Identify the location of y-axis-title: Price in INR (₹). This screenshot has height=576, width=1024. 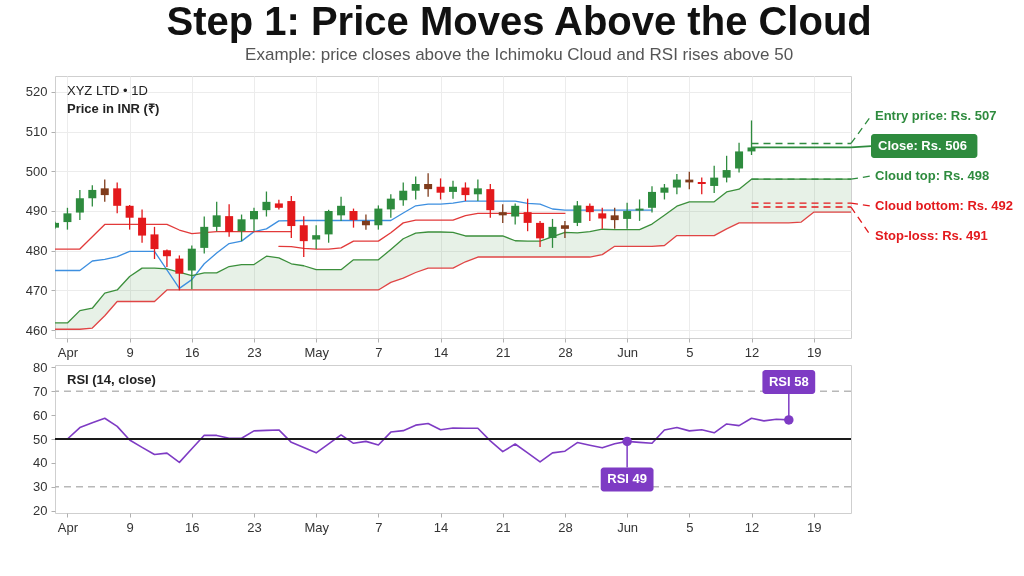
(113, 108).